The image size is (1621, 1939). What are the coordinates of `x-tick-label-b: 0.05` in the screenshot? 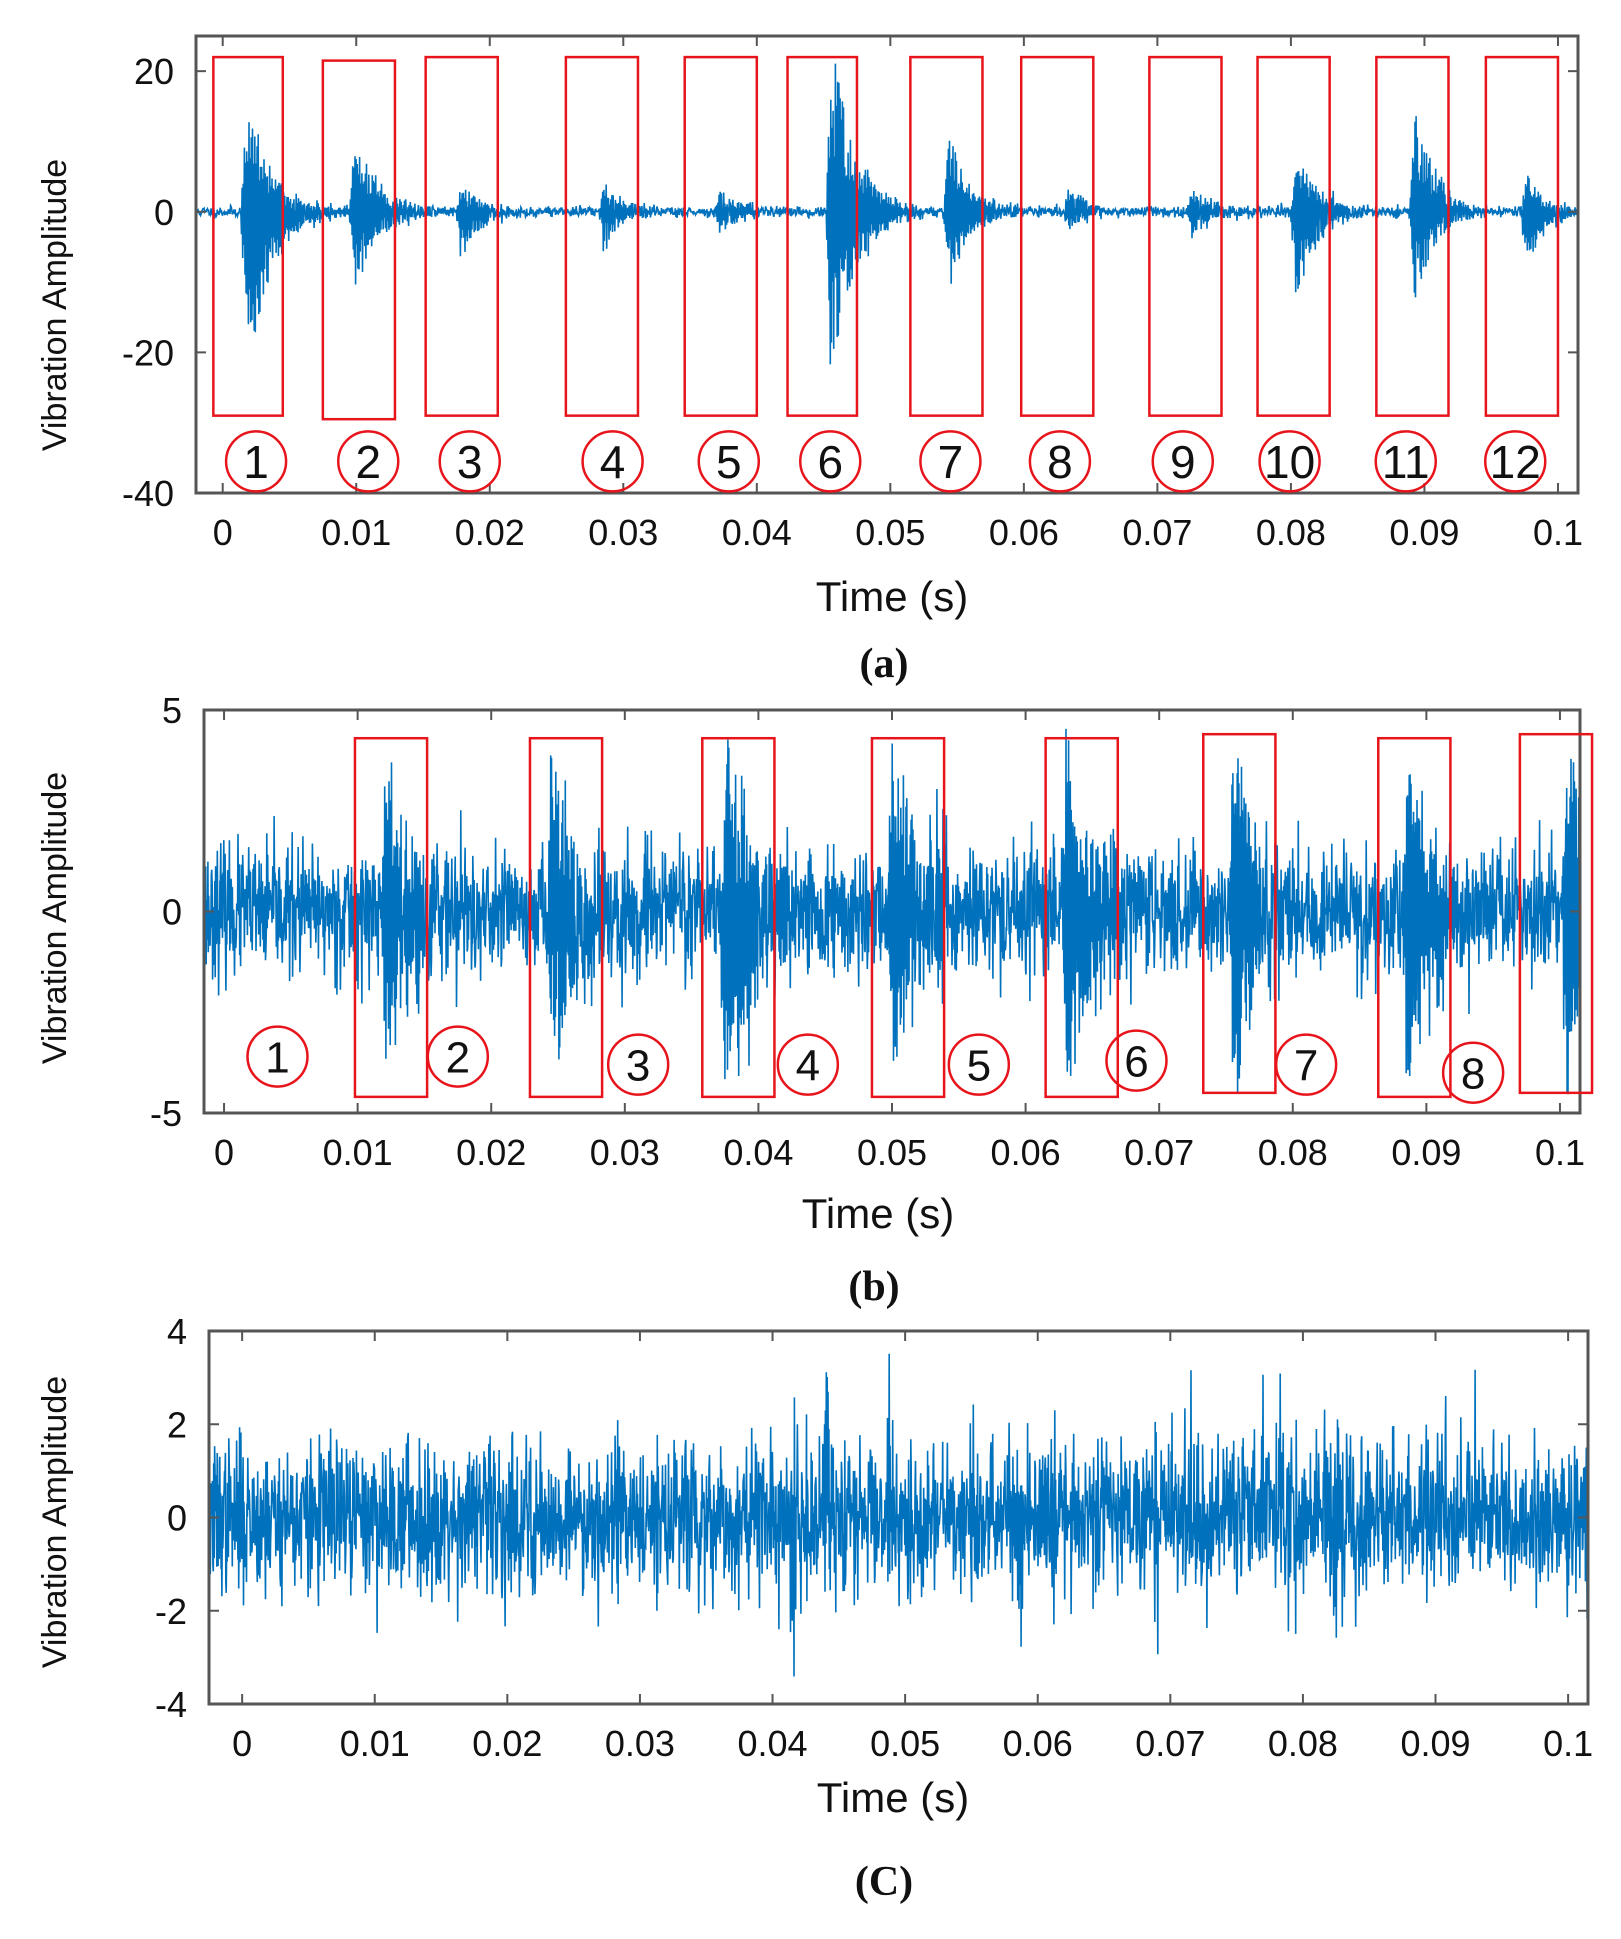 It's located at (892, 1152).